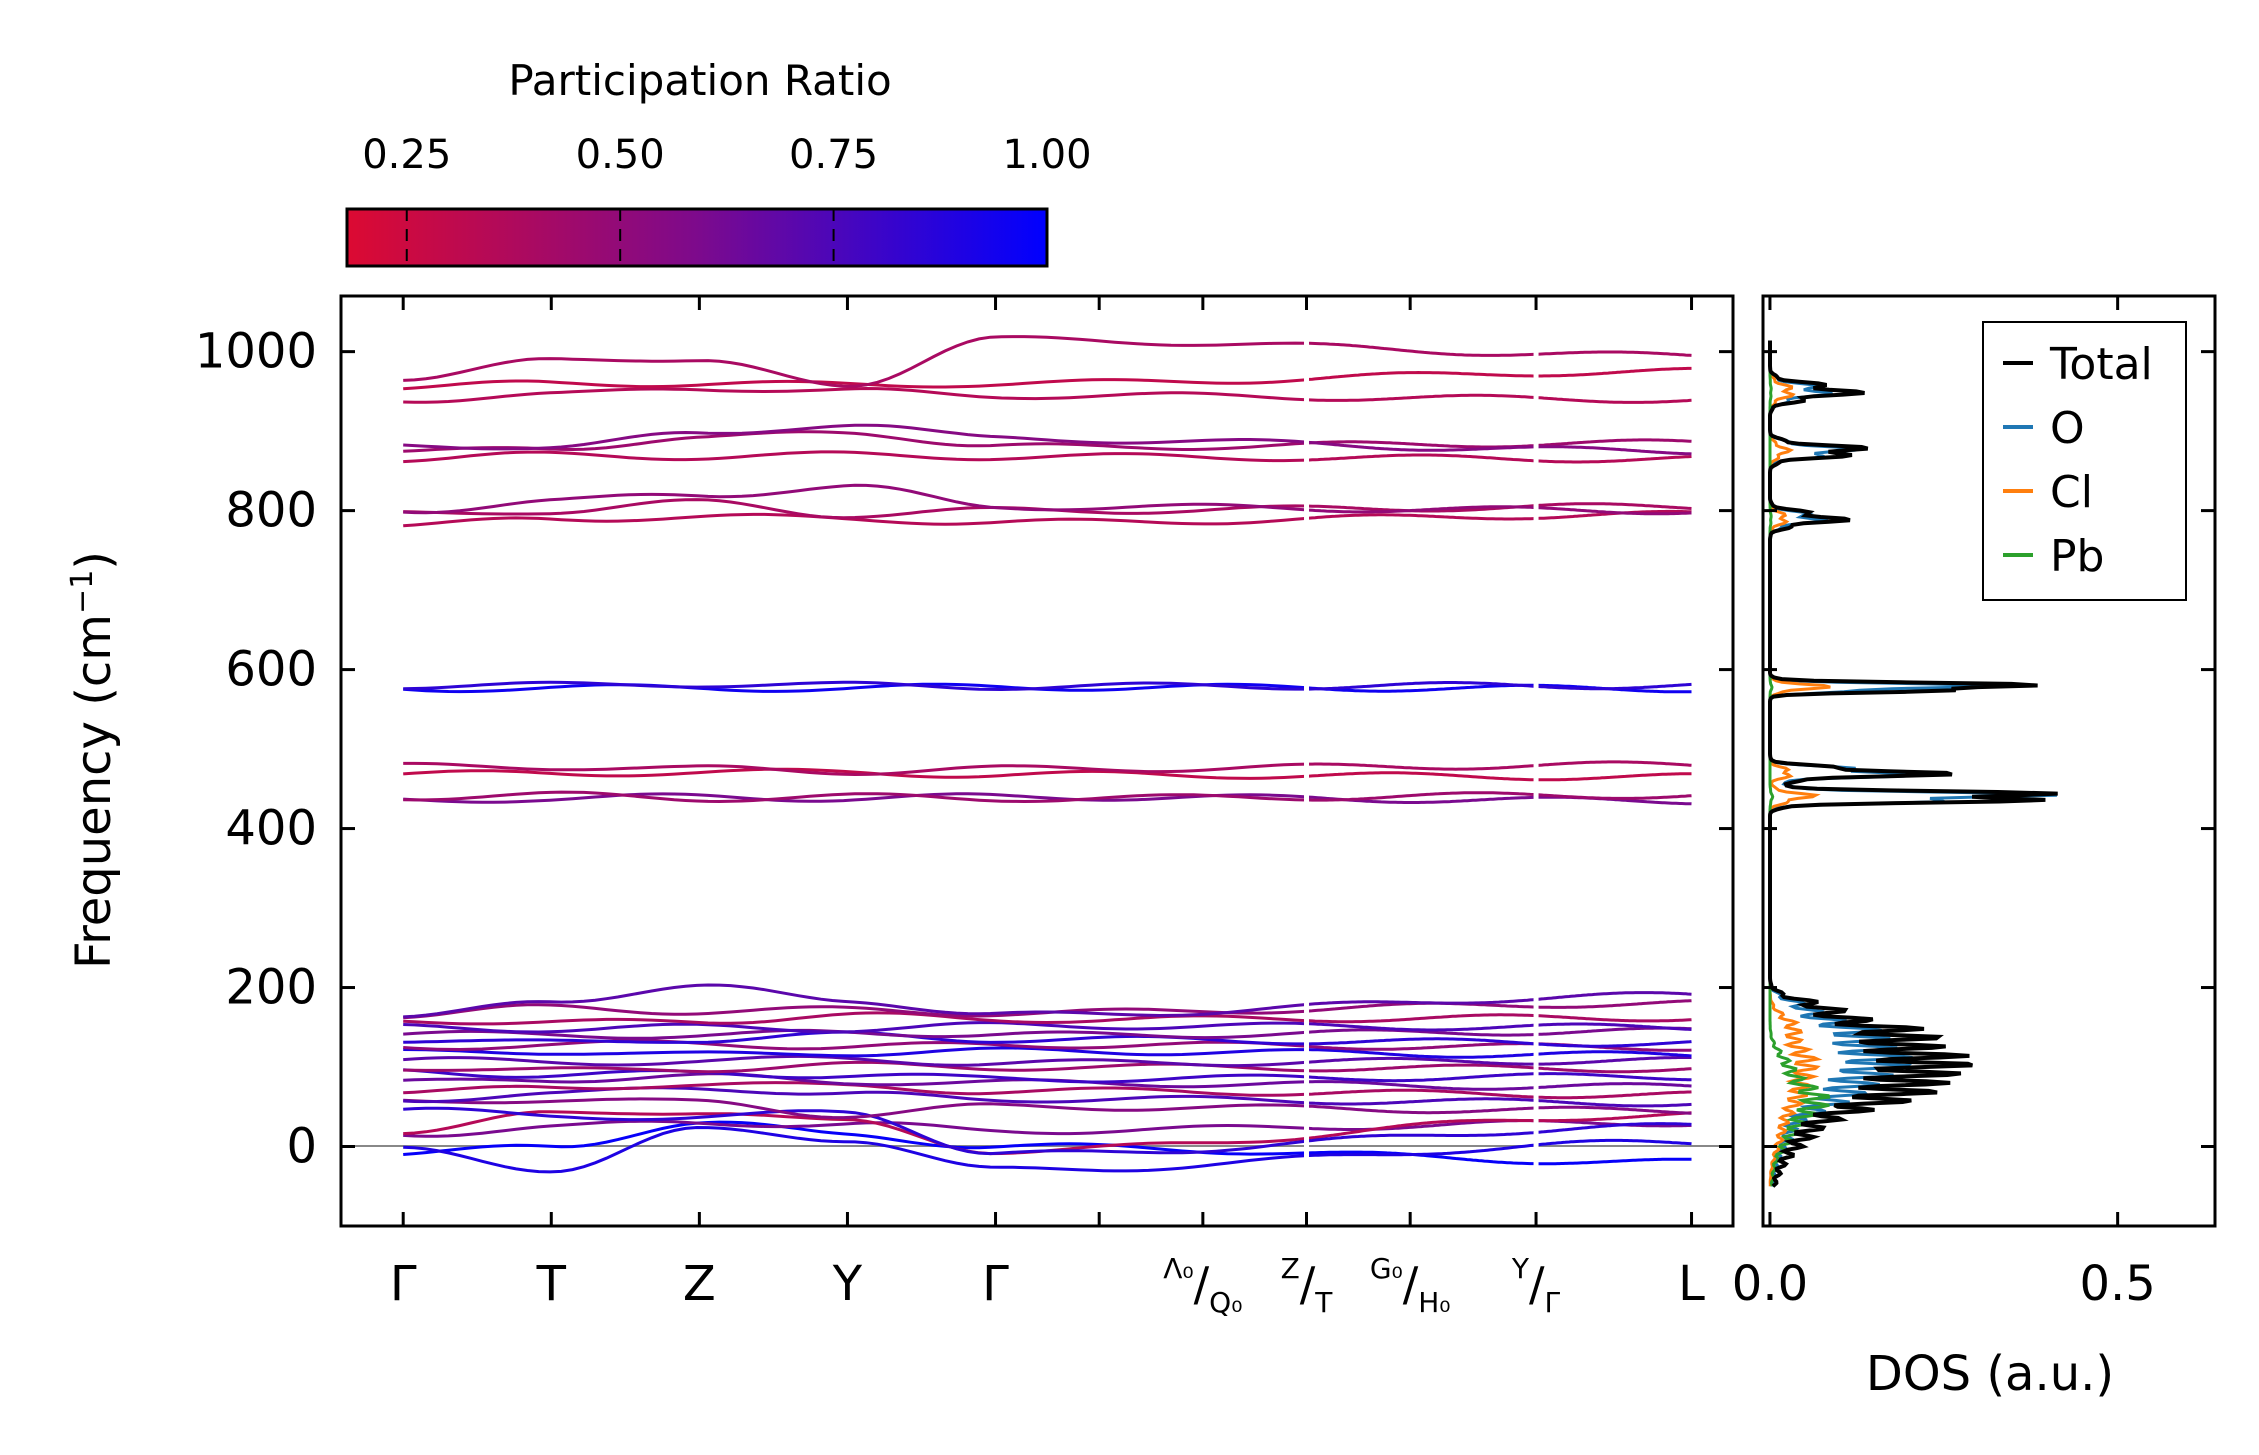  Describe the element at coordinates (271, 670) in the screenshot. I see `band-y-tick-label: 600` at that location.